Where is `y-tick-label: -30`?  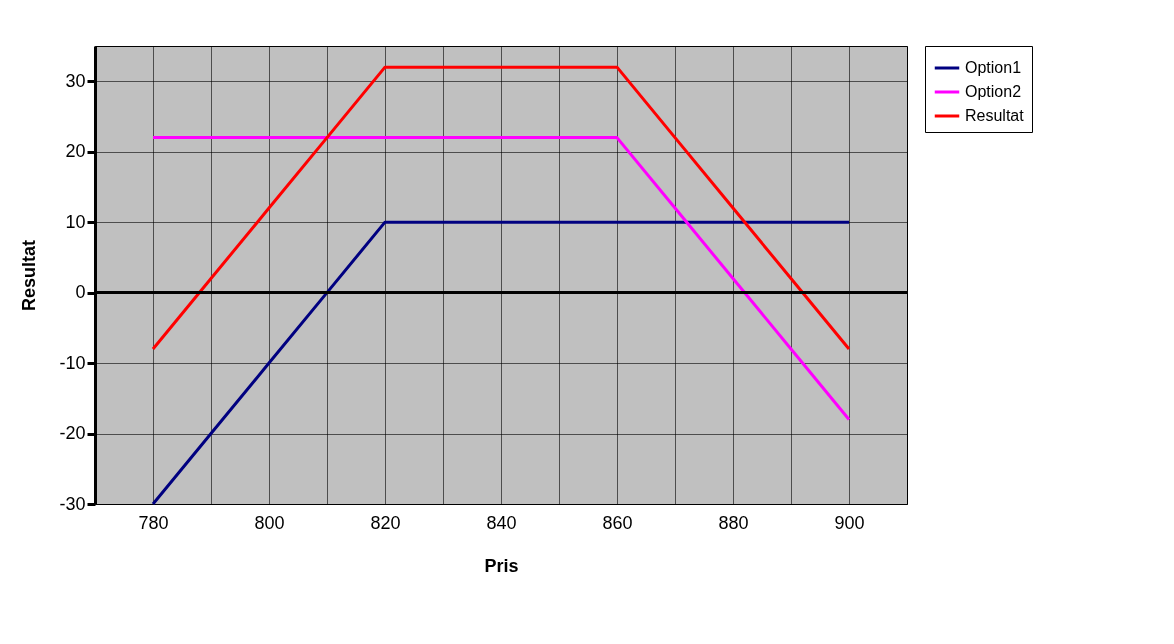
y-tick-label: -30 is located at coordinates (72, 503).